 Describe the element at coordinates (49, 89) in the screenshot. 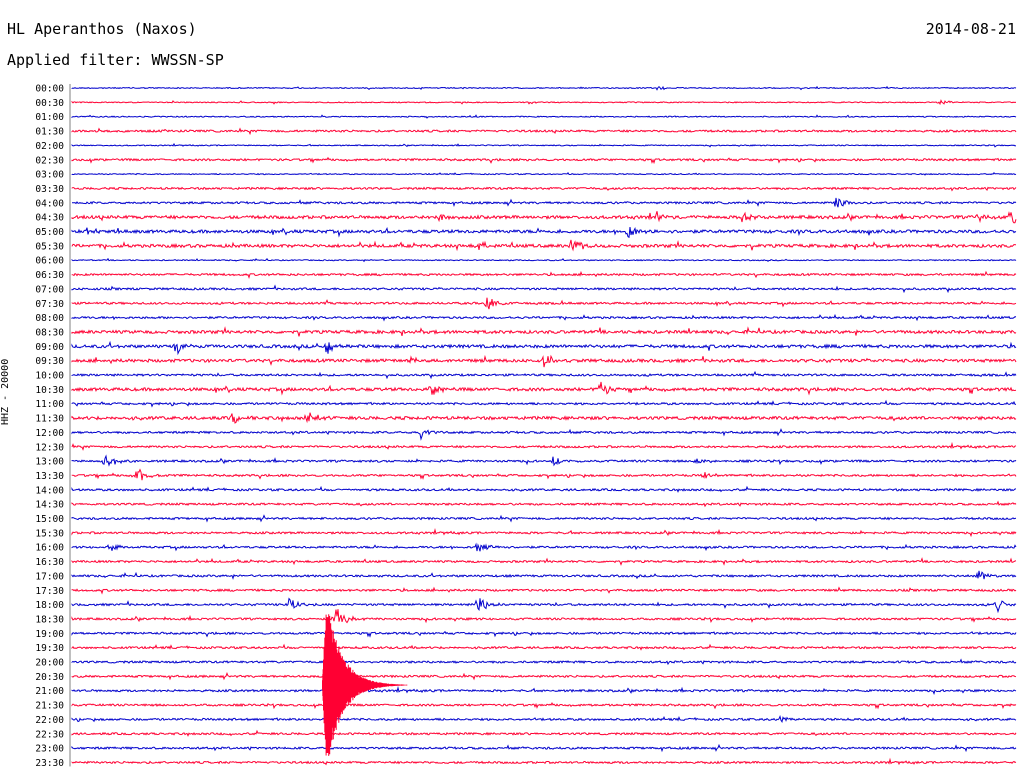

I see `row-time-label: 00:00` at that location.